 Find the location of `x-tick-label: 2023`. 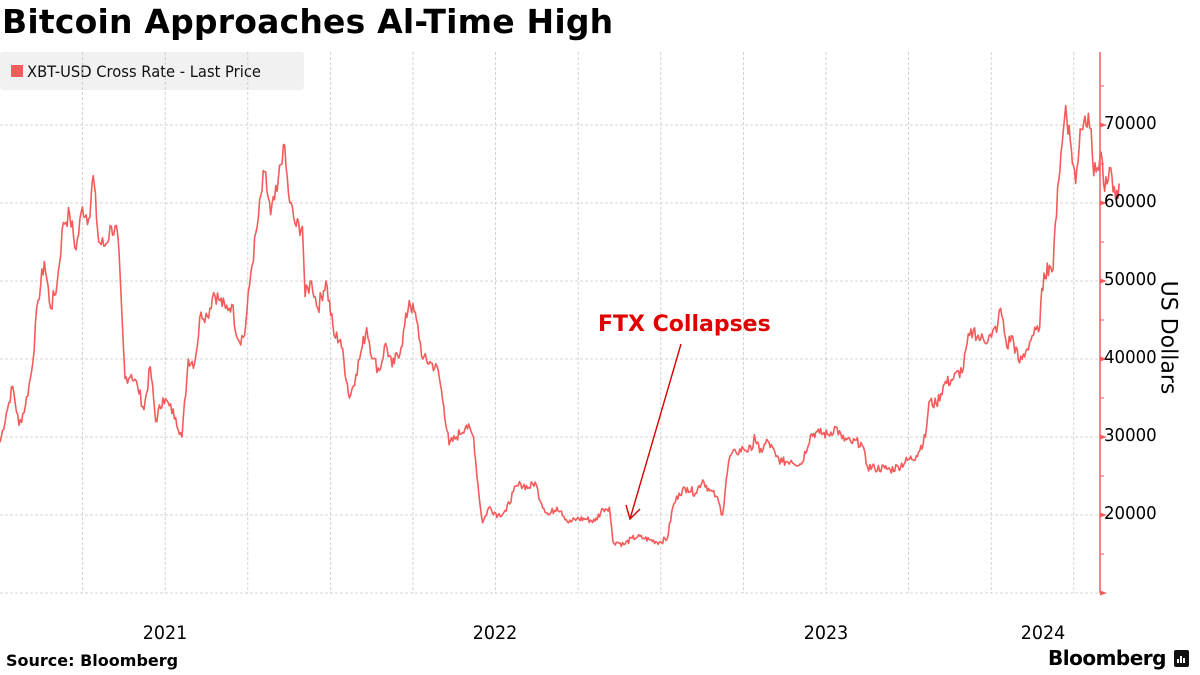

x-tick-label: 2023 is located at coordinates (826, 633).